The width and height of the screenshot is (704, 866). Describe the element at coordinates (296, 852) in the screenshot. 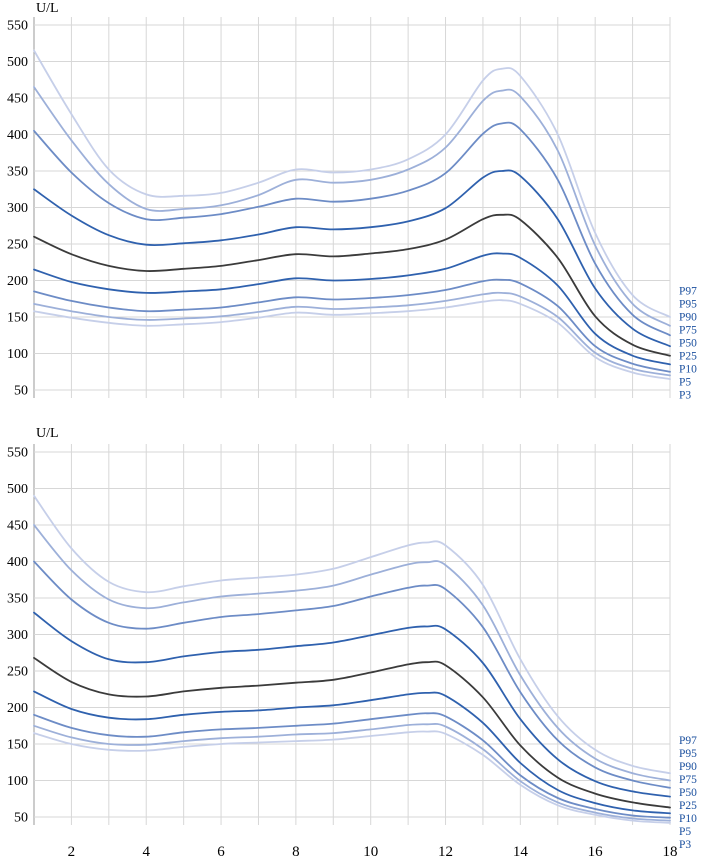

I see `x-tick-label: 8` at that location.